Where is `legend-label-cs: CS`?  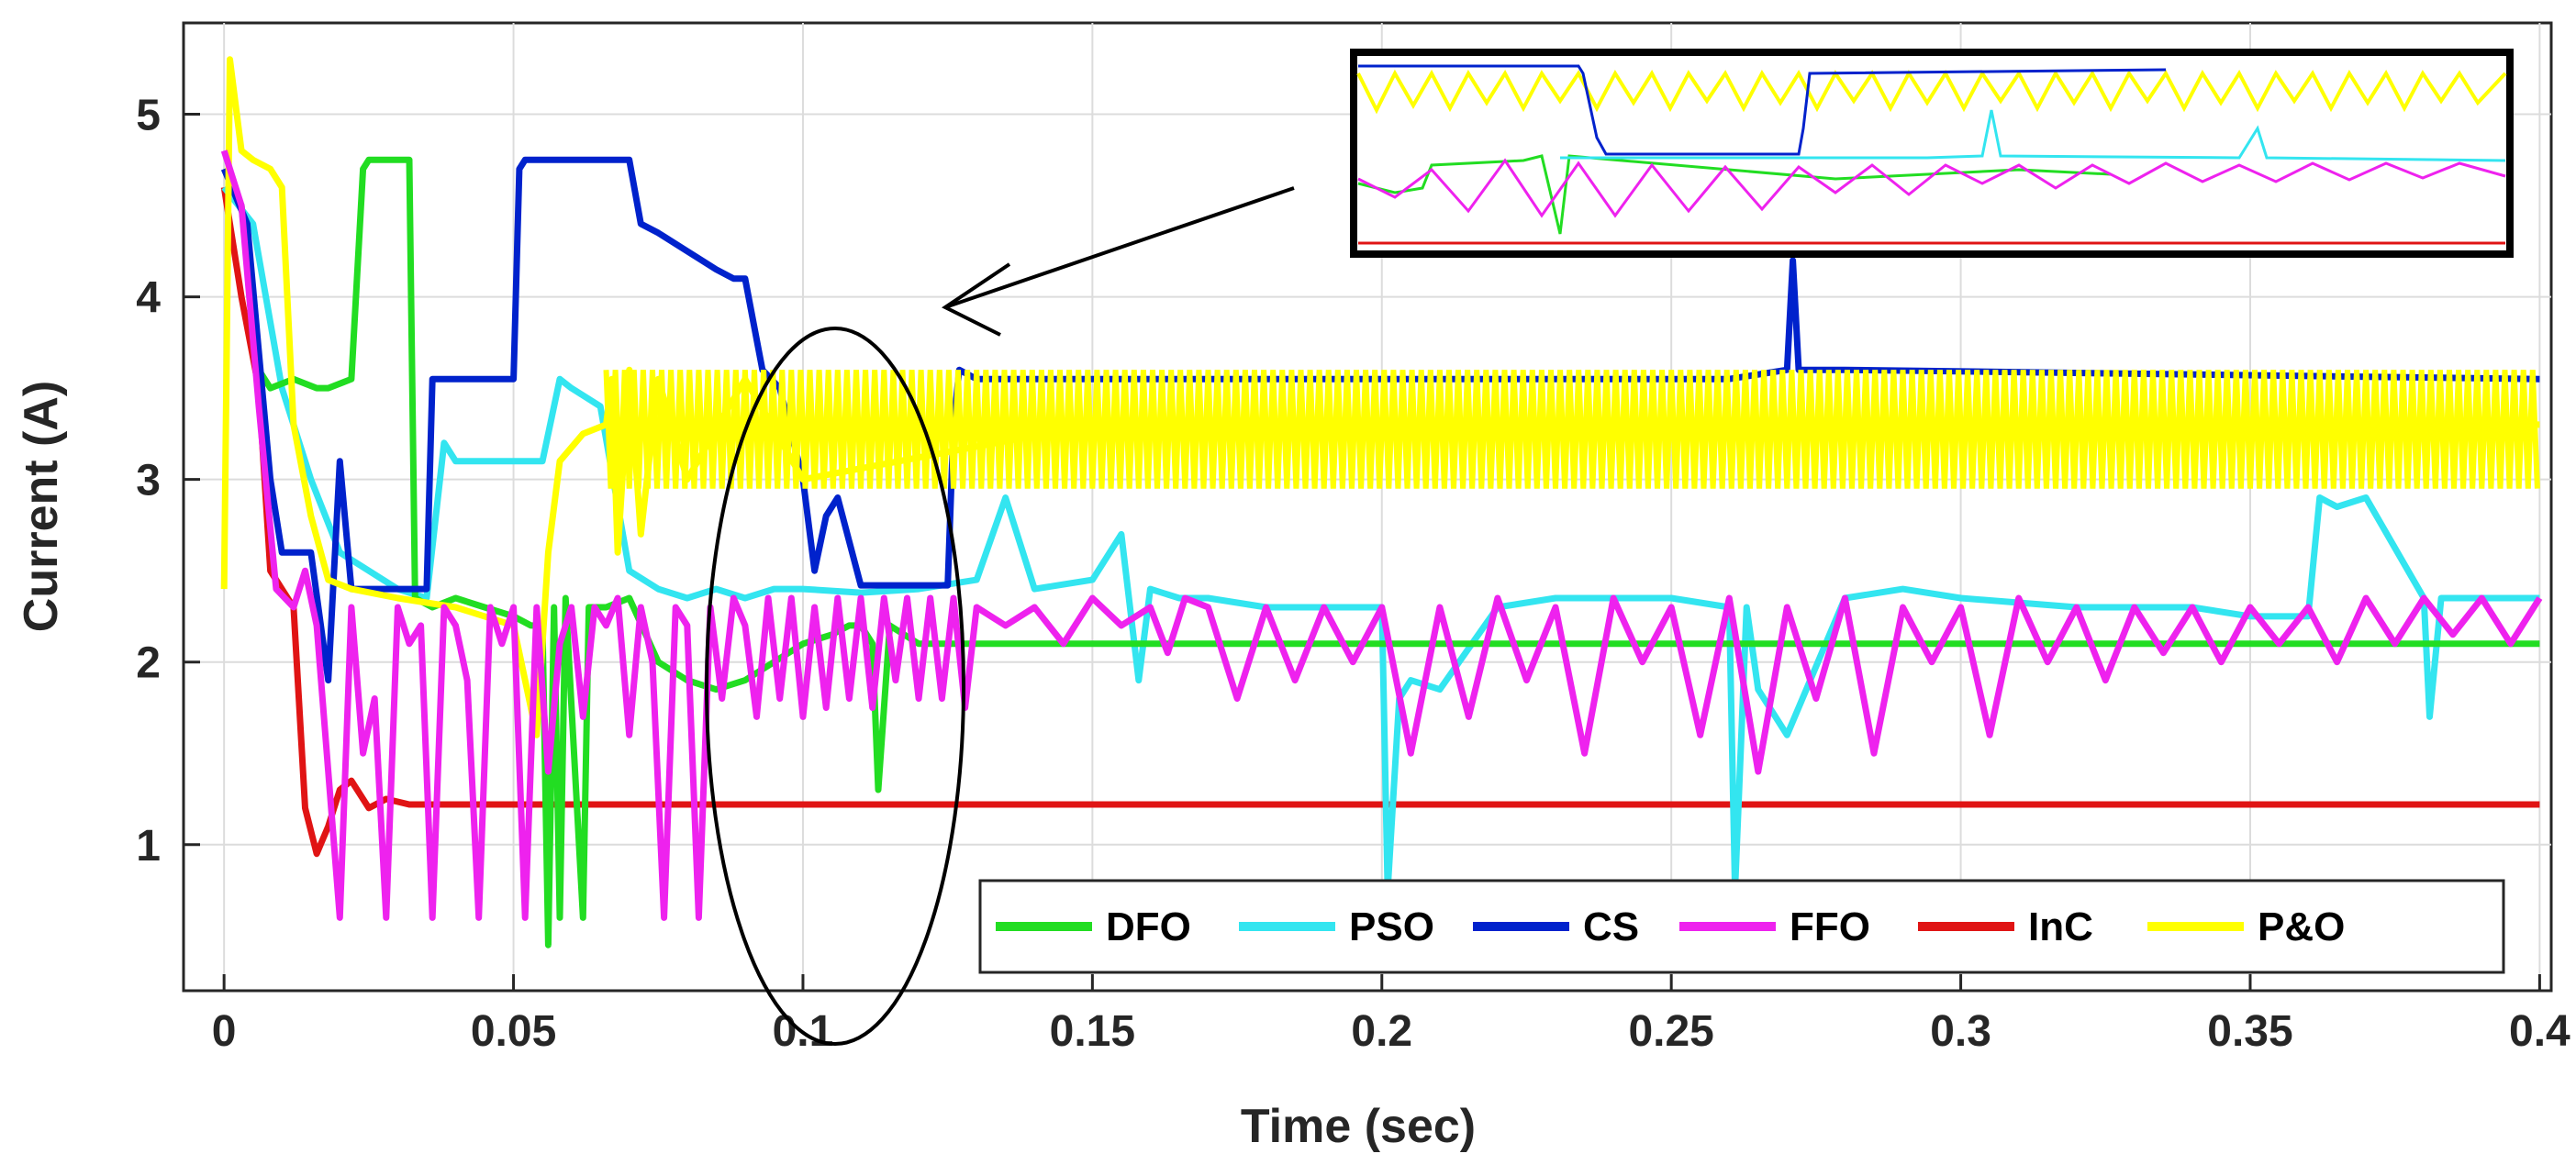
legend-label-cs: CS is located at coordinates (1611, 926).